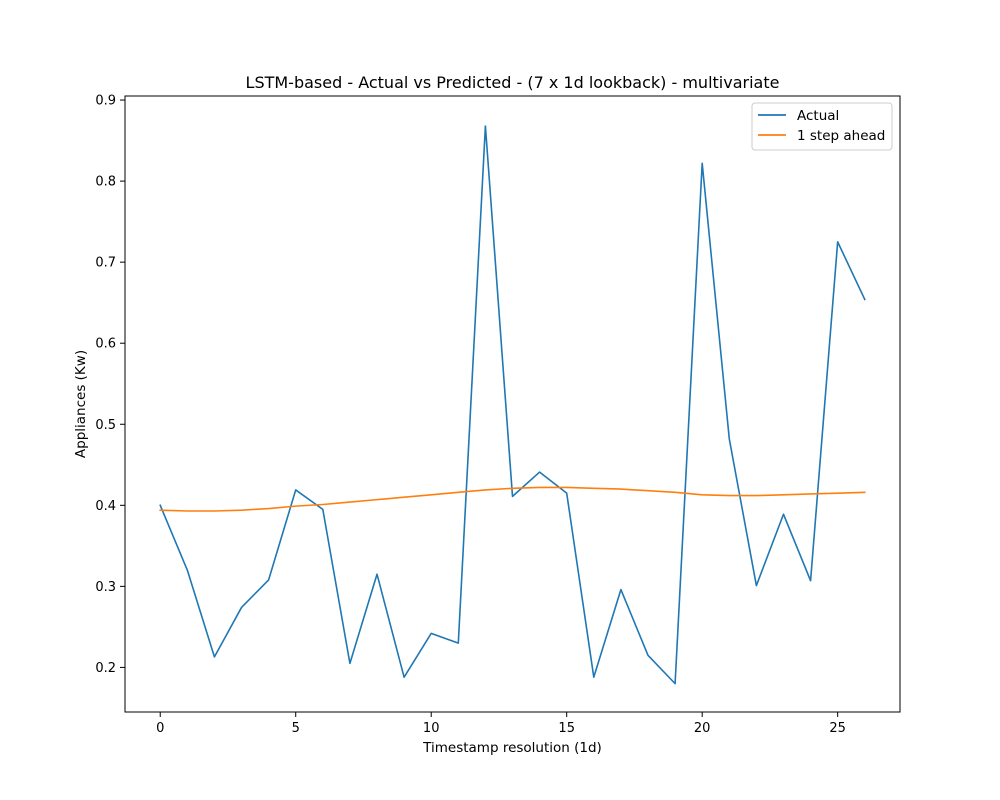 This screenshot has width=1000, height=800. I want to click on y-tick-label: 0.4, so click(105, 506).